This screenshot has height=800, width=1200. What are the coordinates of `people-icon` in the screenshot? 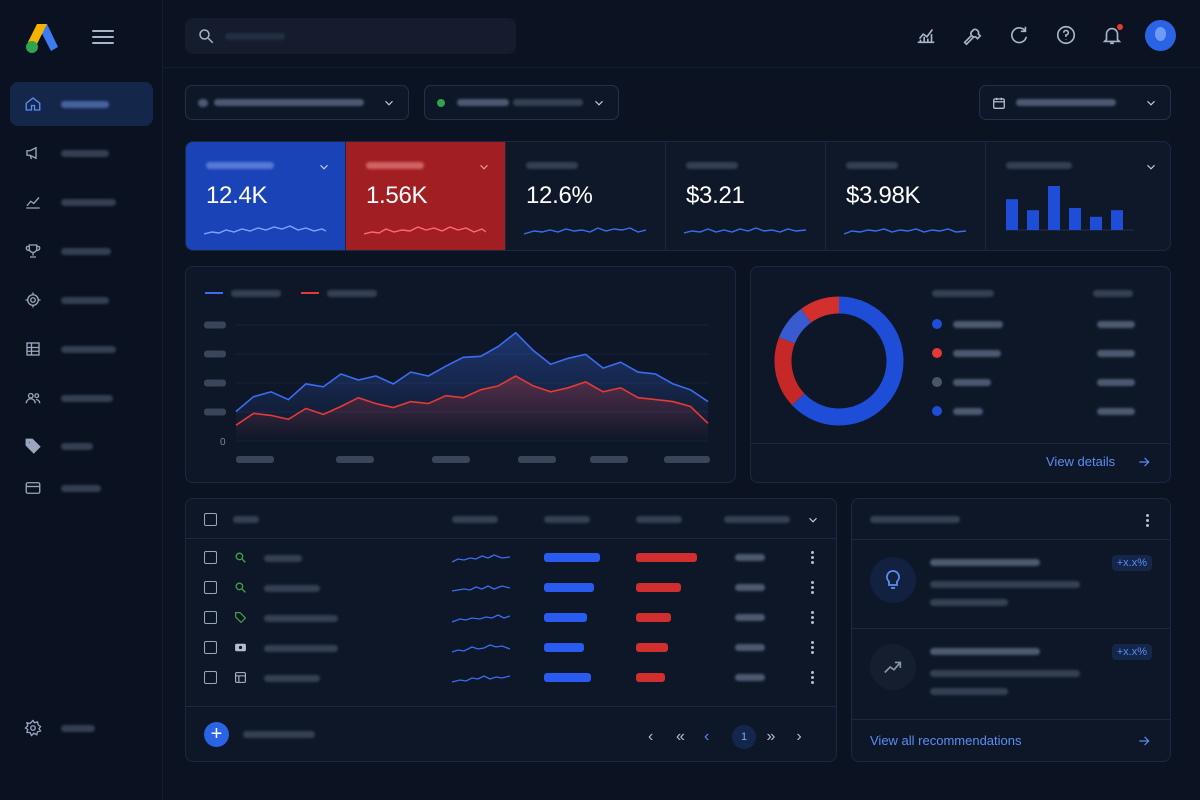 It's located at (33, 398).